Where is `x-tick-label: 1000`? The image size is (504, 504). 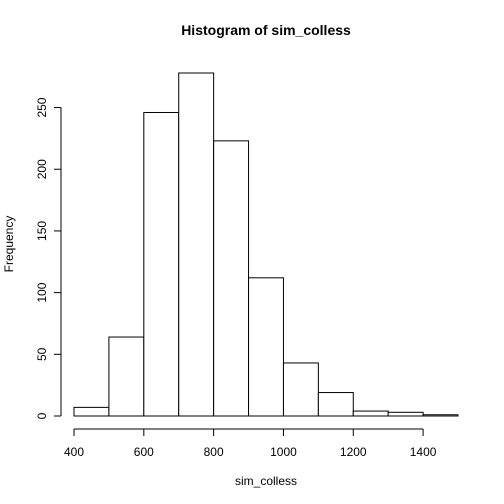 x-tick-label: 1000 is located at coordinates (283, 452).